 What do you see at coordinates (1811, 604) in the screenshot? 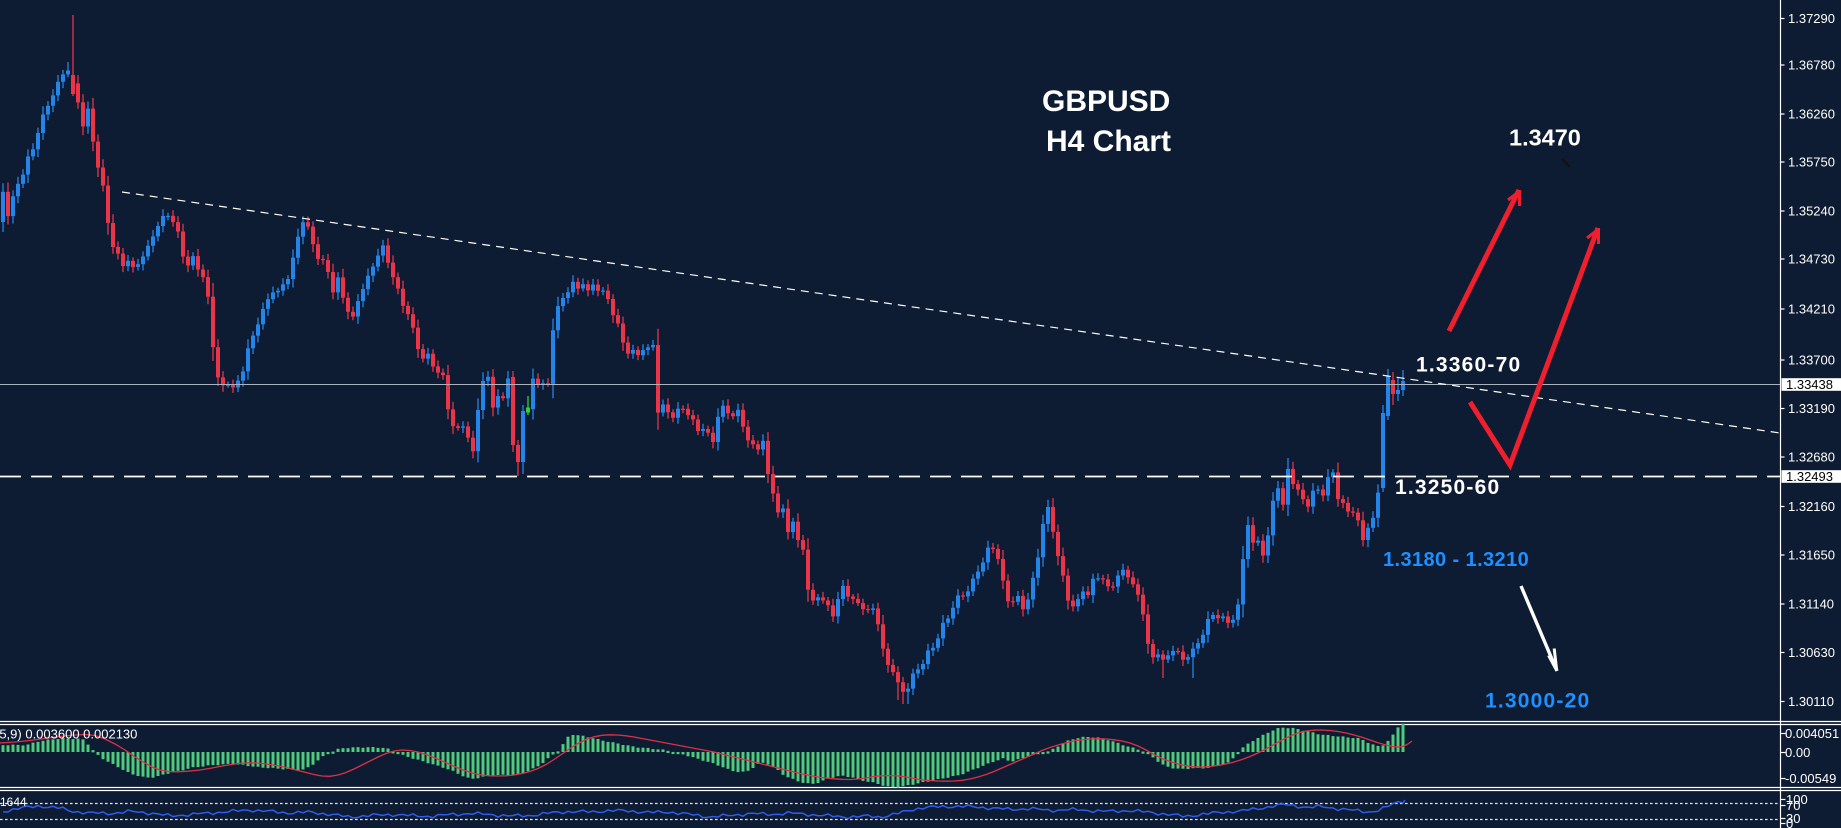
I see `svg-text: 1.31140` at bounding box center [1811, 604].